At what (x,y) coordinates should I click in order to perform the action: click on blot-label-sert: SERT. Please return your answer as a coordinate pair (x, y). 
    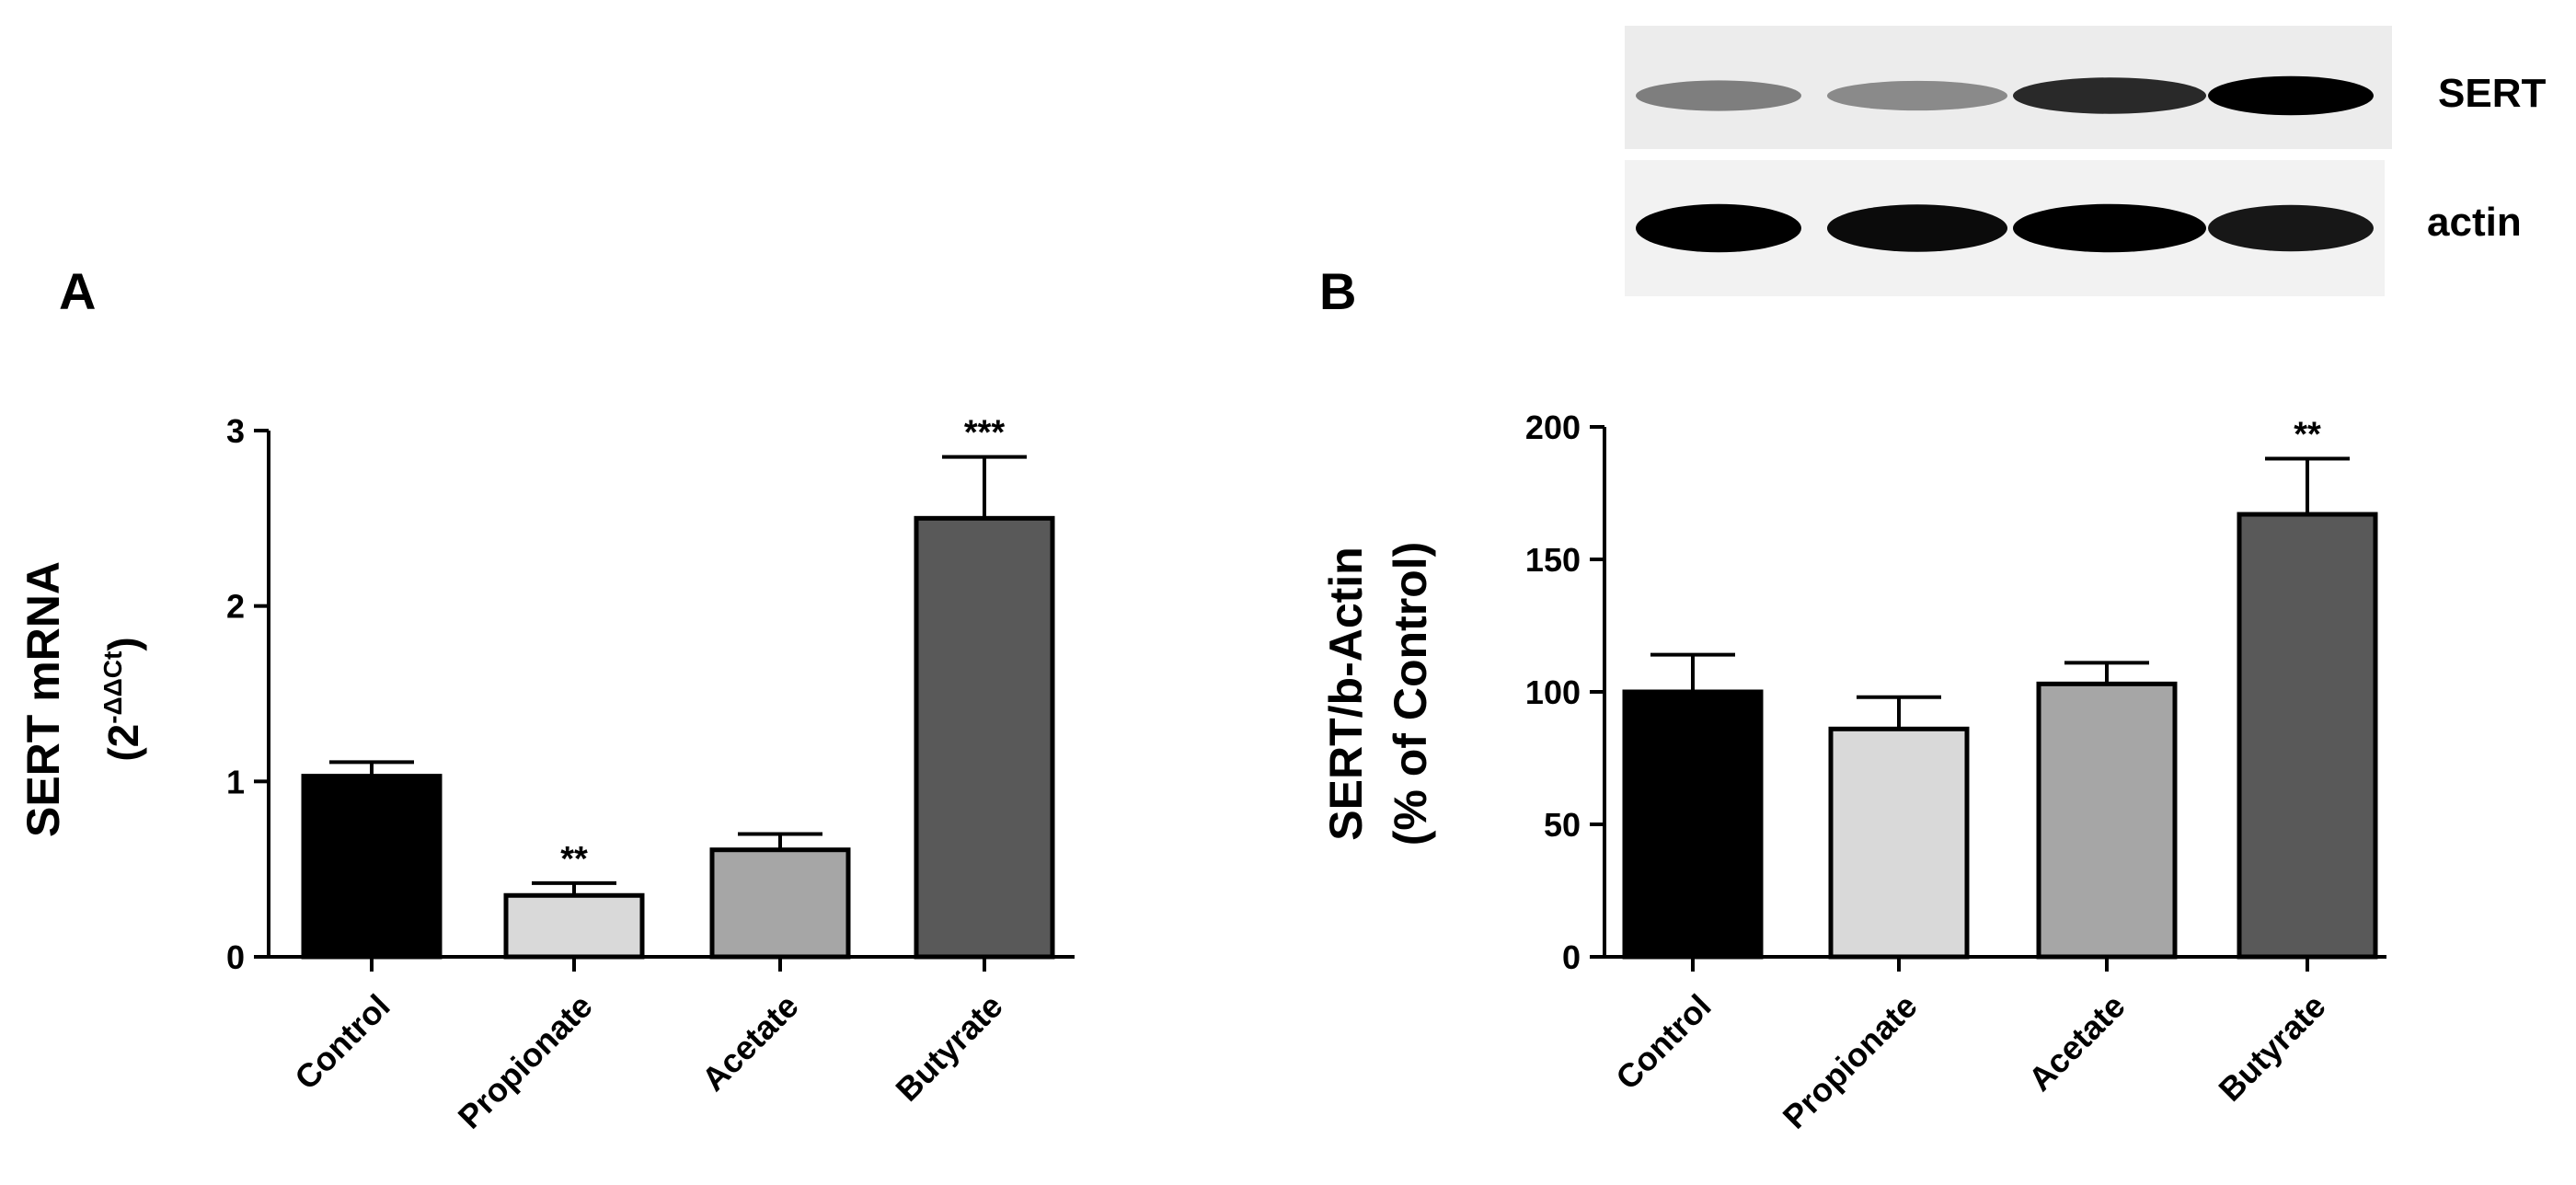
    Looking at the image, I should click on (2492, 93).